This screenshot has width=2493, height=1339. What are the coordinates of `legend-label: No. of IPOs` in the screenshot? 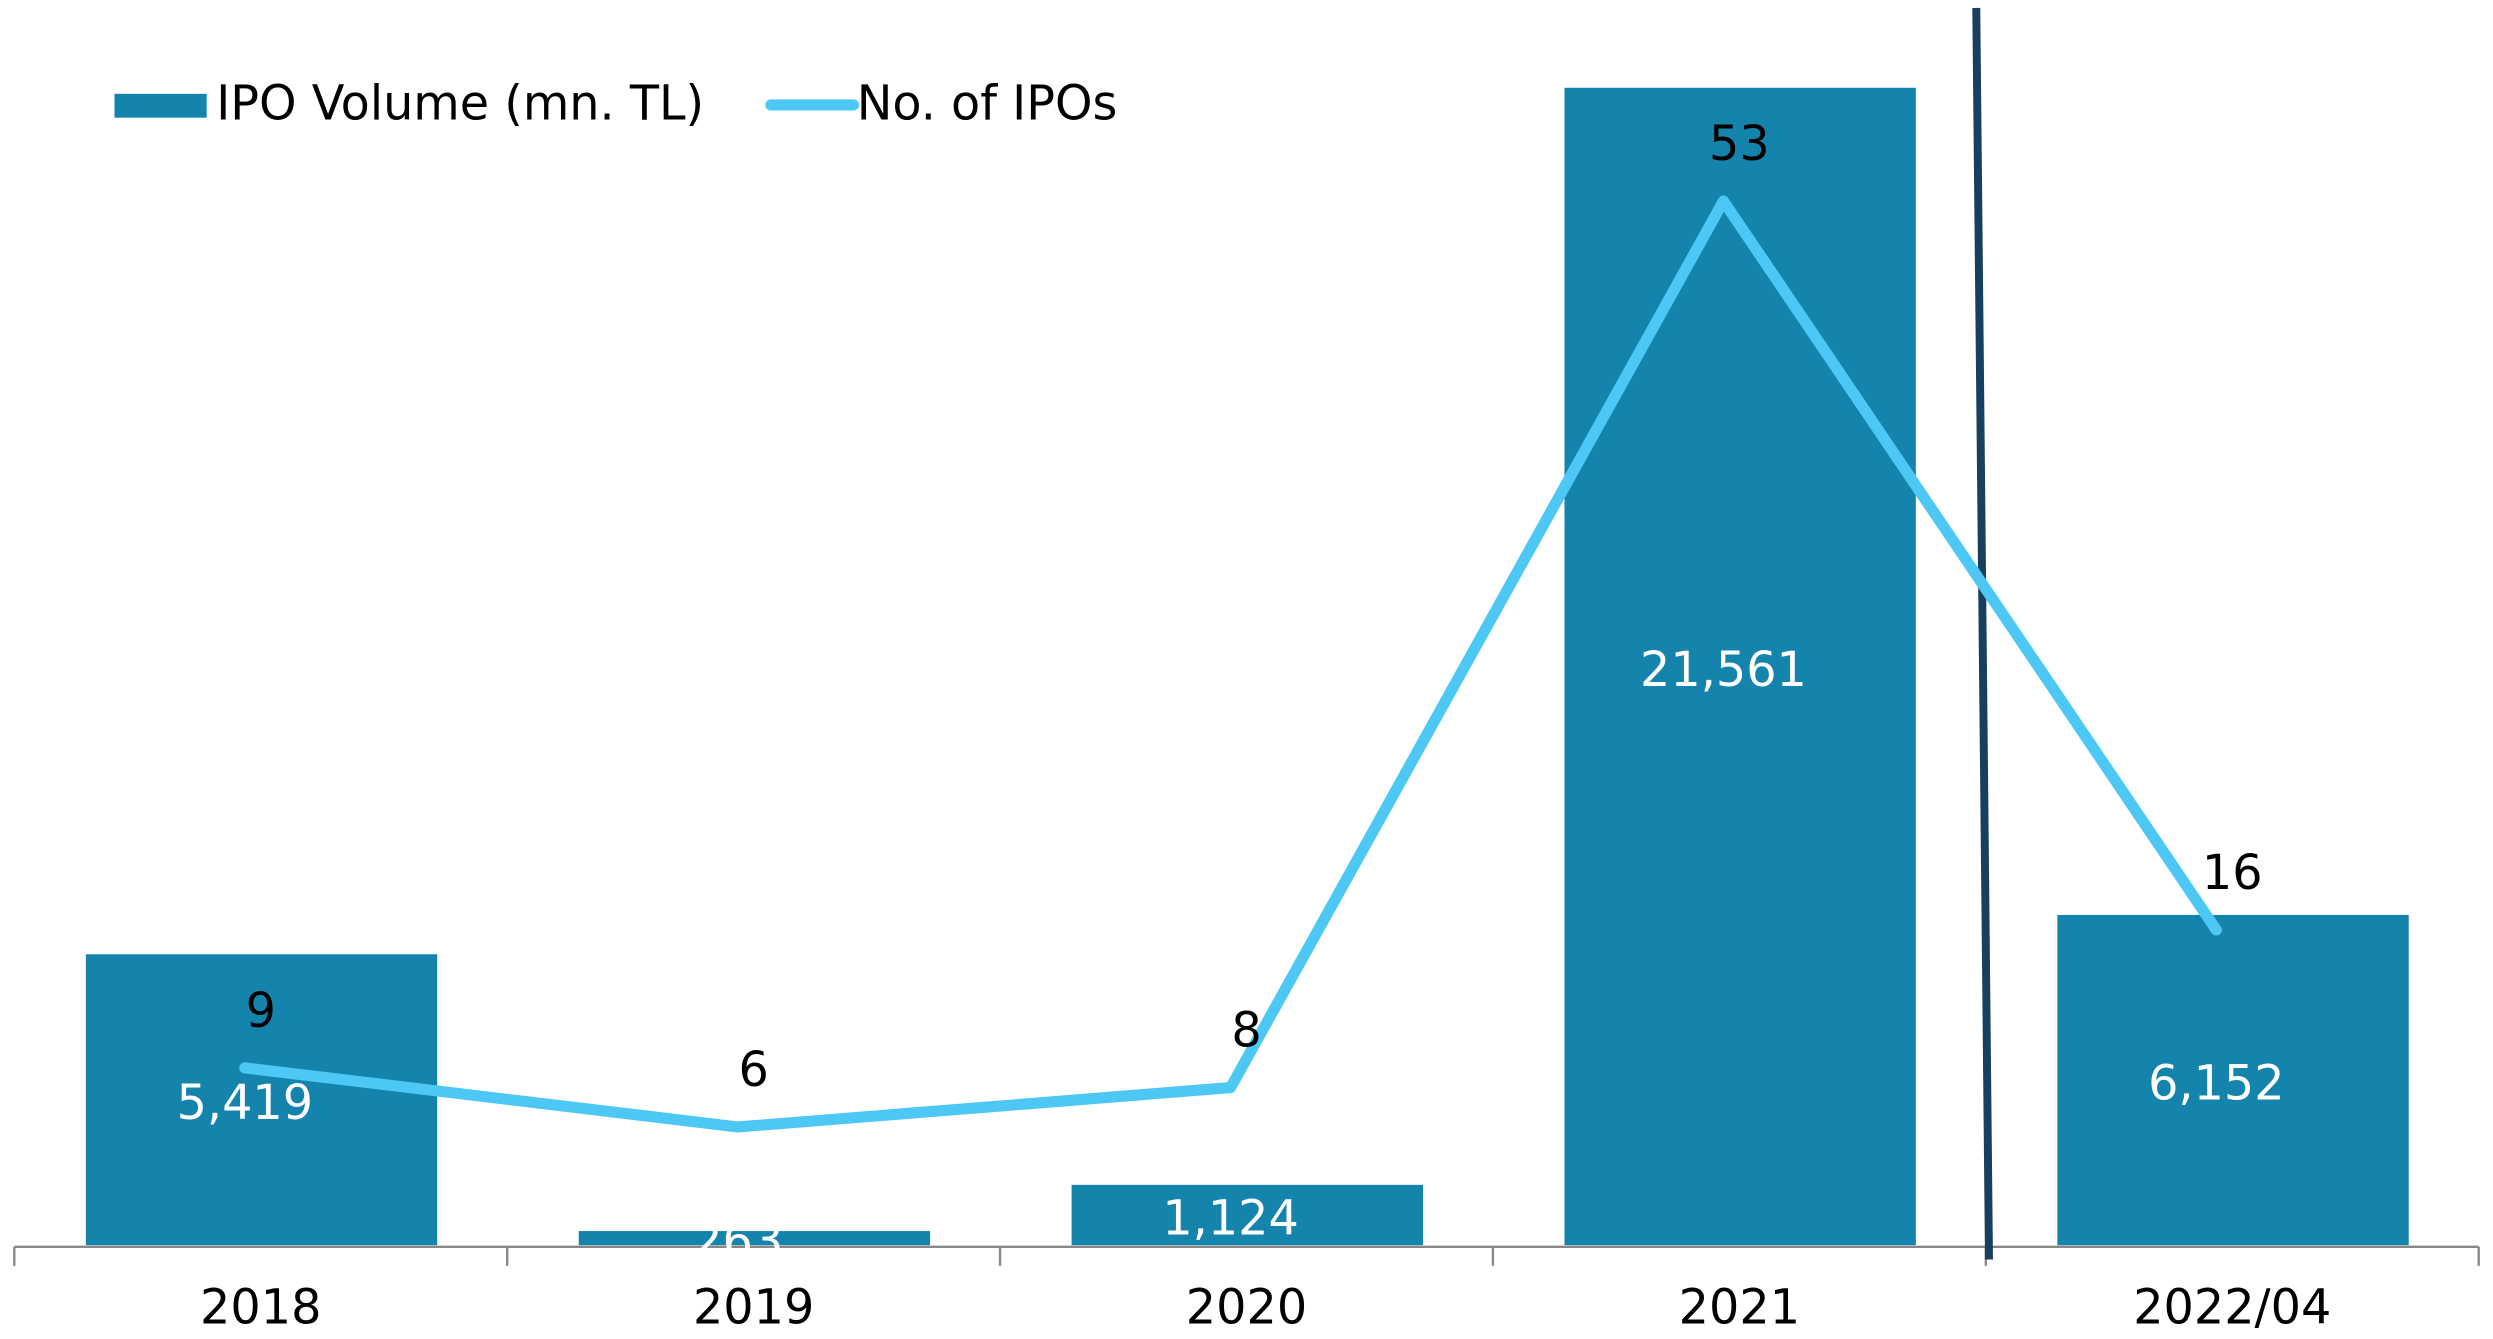 It's located at (987, 104).